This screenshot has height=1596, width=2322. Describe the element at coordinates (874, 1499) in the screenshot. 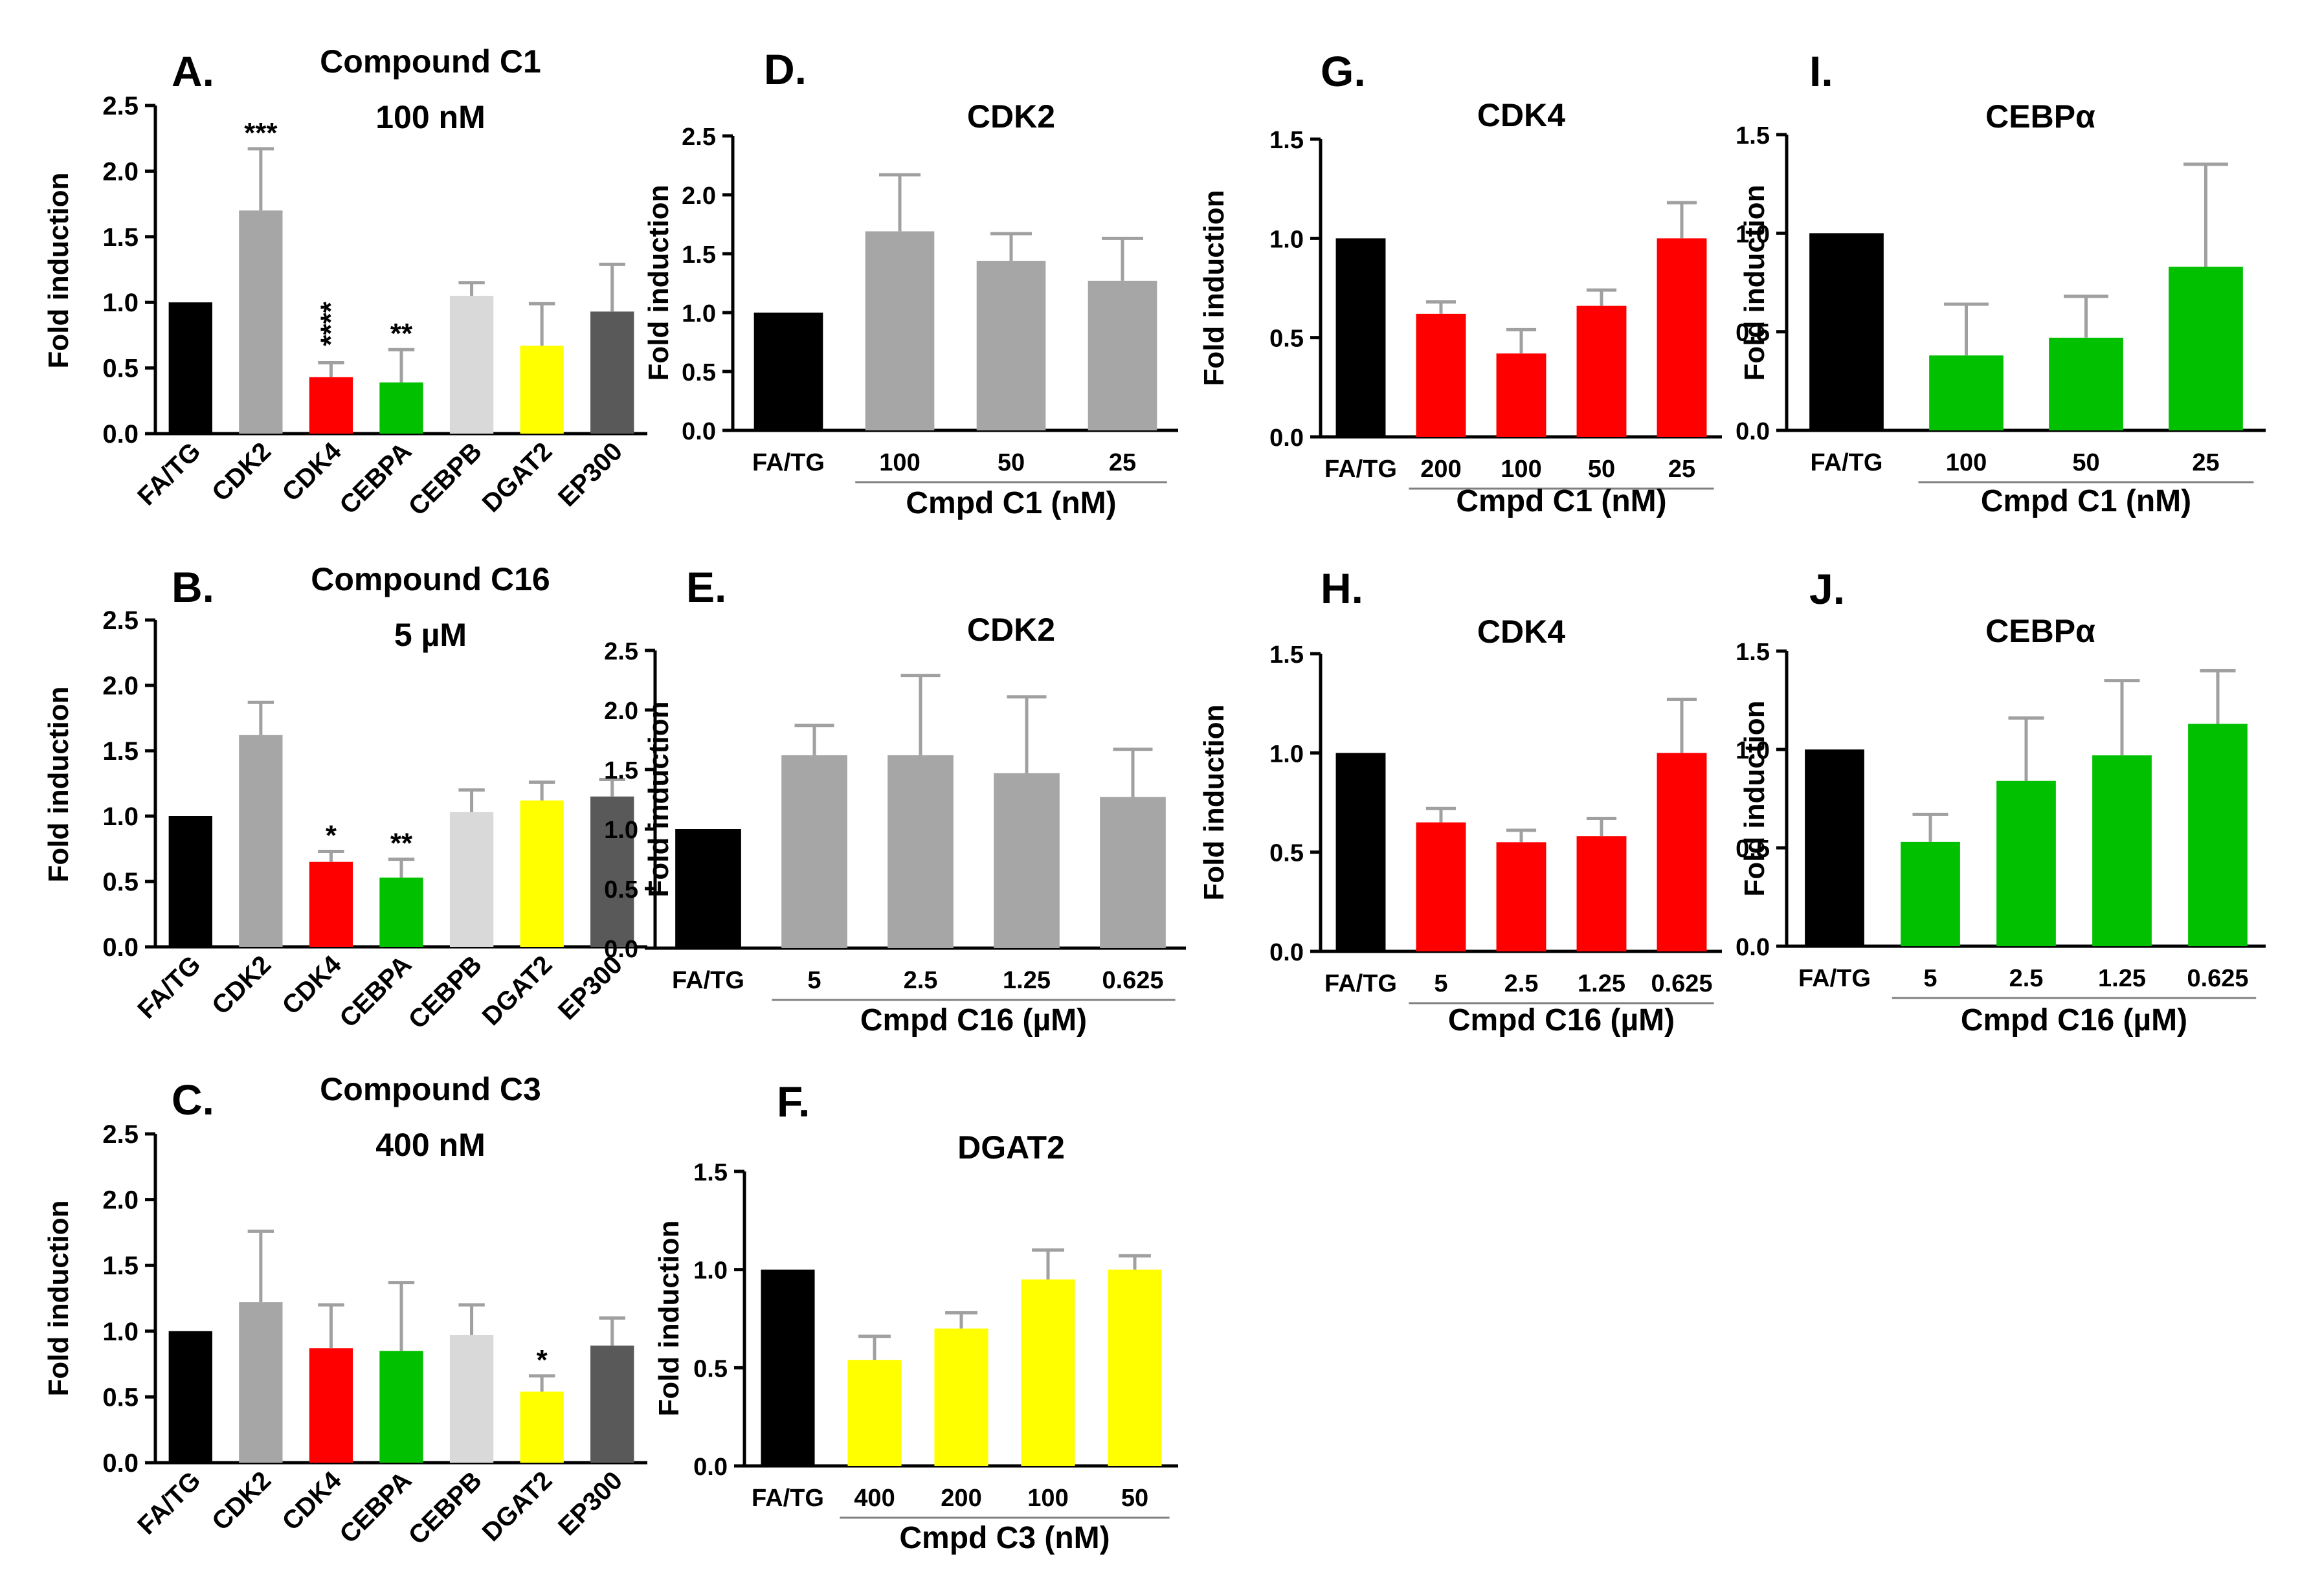

I see `x-tick-label: 400` at that location.